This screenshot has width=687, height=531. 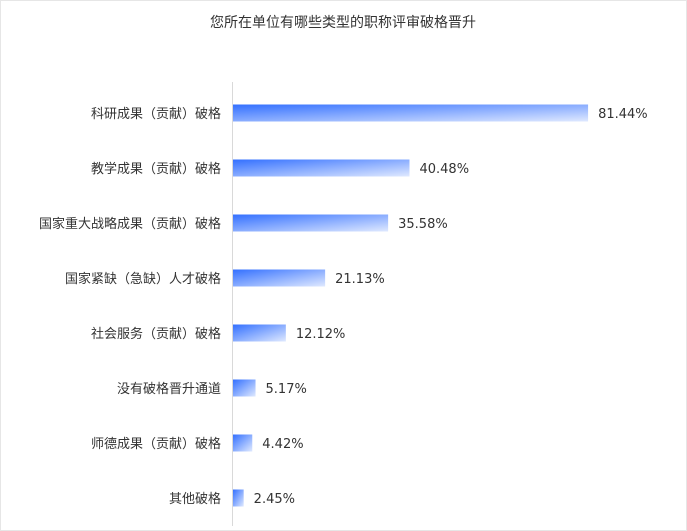 I want to click on category-label: 其他破格, so click(x=195, y=499).